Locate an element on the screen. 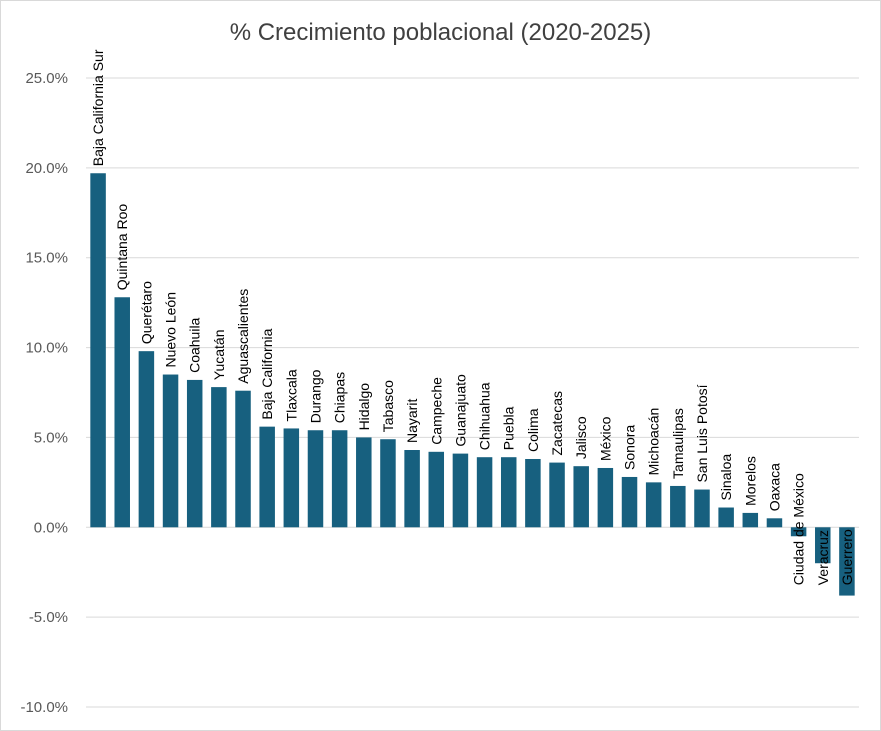  y-tick-label: 10.0% is located at coordinates (46, 348).